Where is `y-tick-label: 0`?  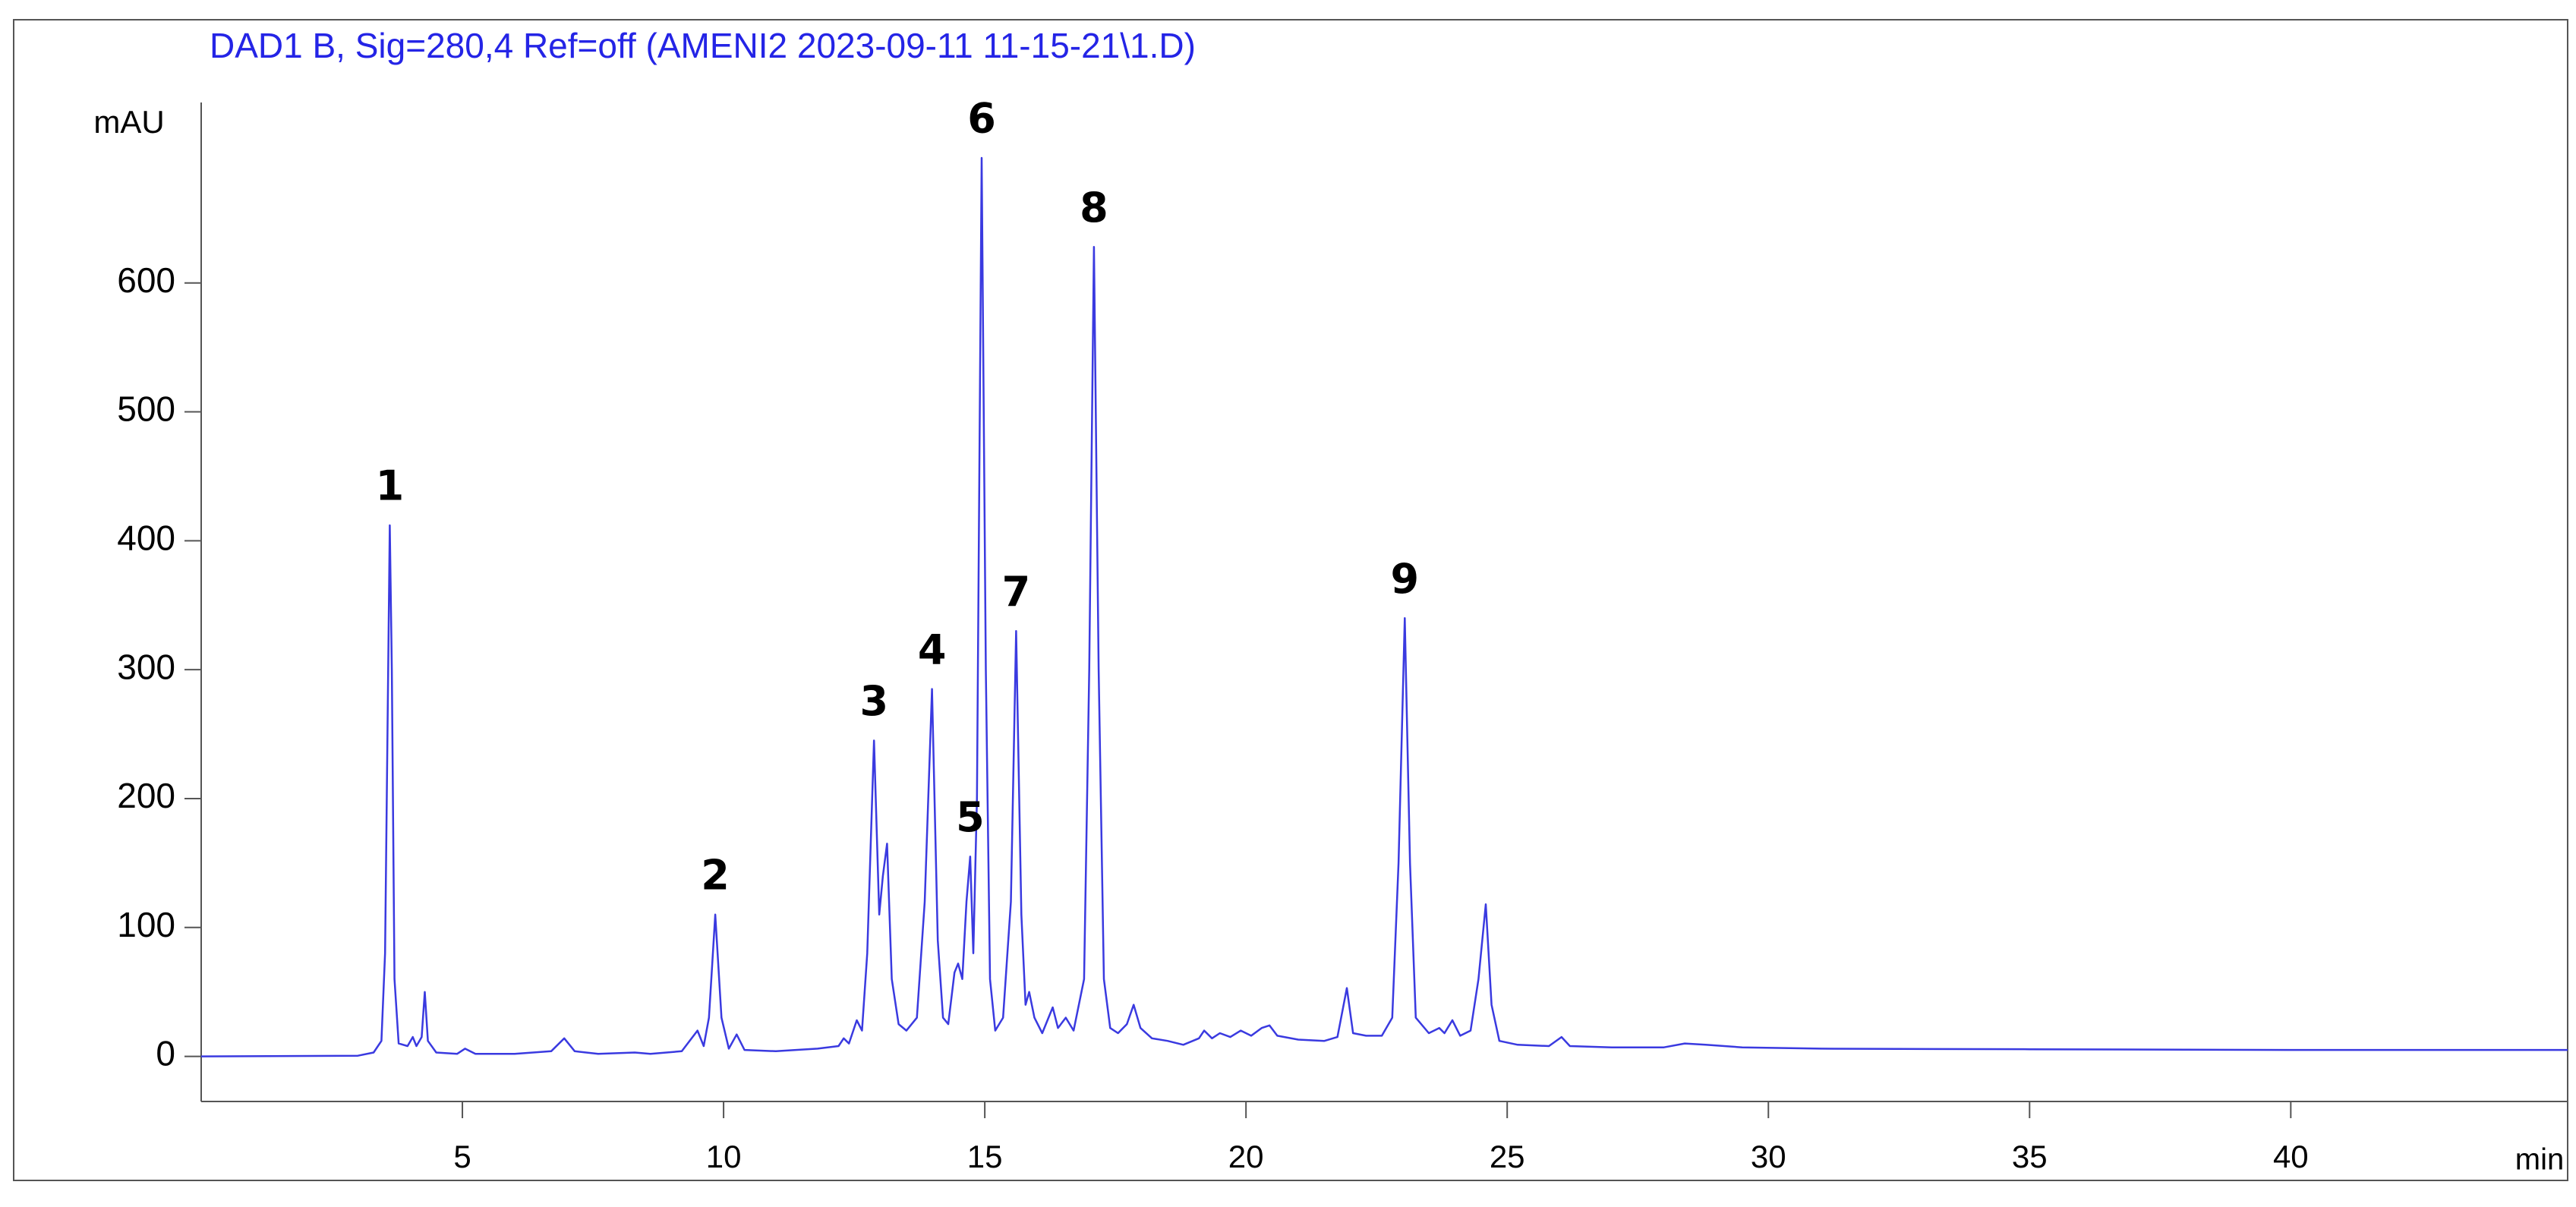
y-tick-label: 0 is located at coordinates (165, 1054).